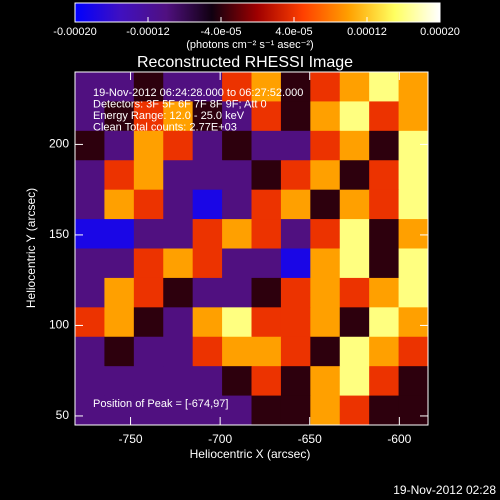 Image resolution: width=500 pixels, height=500 pixels. What do you see at coordinates (250, 454) in the screenshot?
I see `x-axis-label: Heliocentric X (arcsec)` at bounding box center [250, 454].